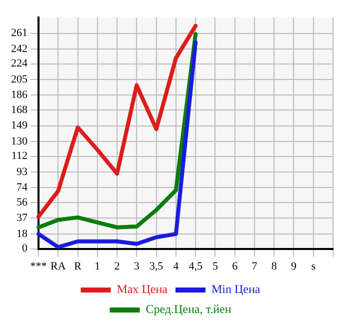 The width and height of the screenshot is (345, 335). I want to click on y-tick-label: 261, so click(19, 33).